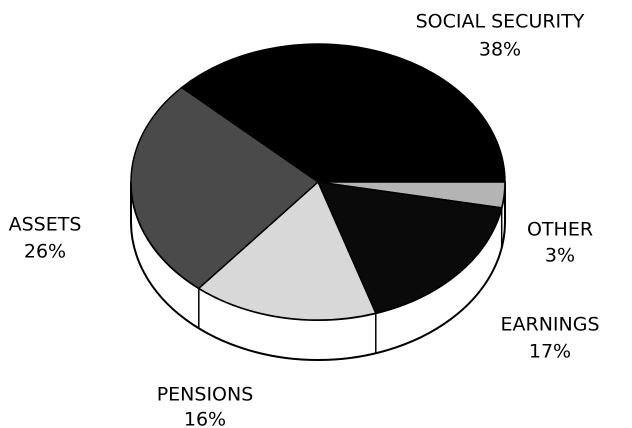  I want to click on slice-label: EARNINGS, so click(549, 325).